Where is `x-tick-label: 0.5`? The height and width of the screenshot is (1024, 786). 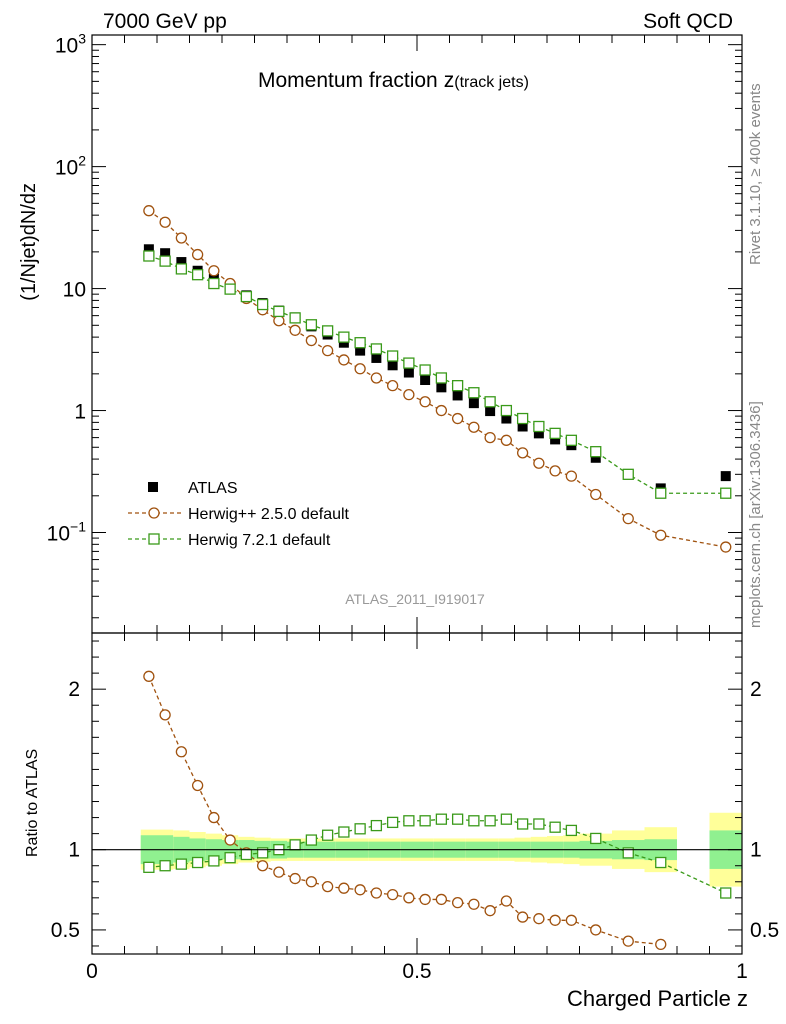
x-tick-label: 0.5 is located at coordinates (416, 971).